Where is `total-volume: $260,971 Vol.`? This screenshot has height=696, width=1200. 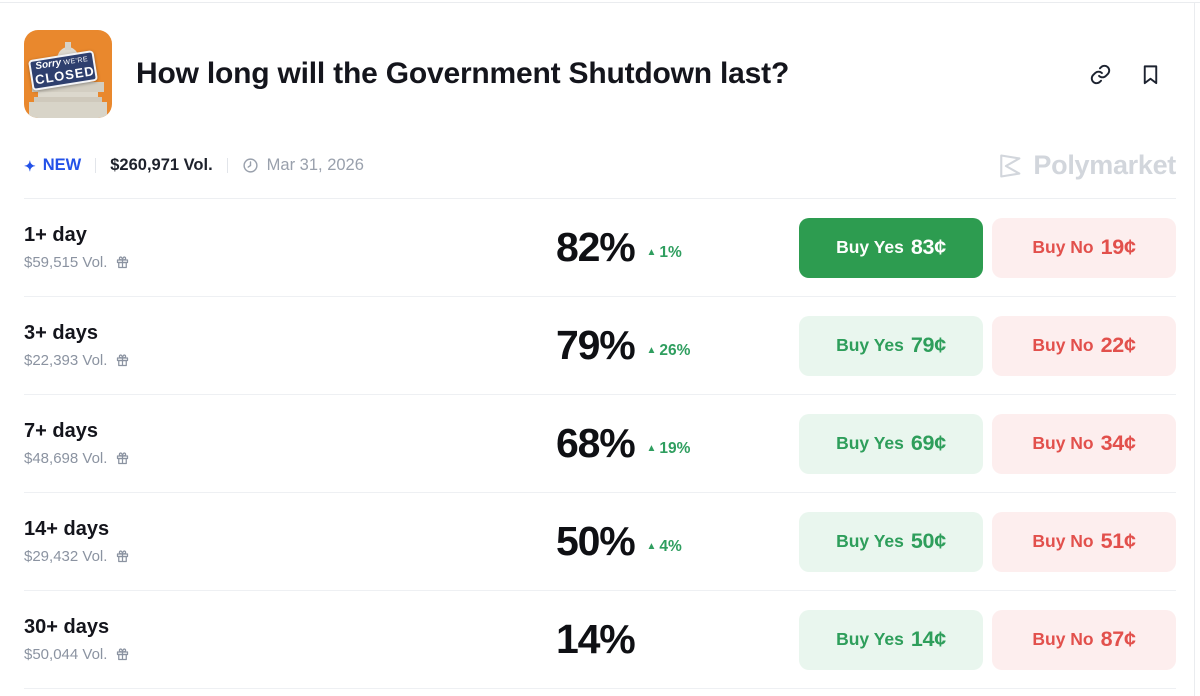
total-volume: $260,971 Vol. is located at coordinates (161, 165).